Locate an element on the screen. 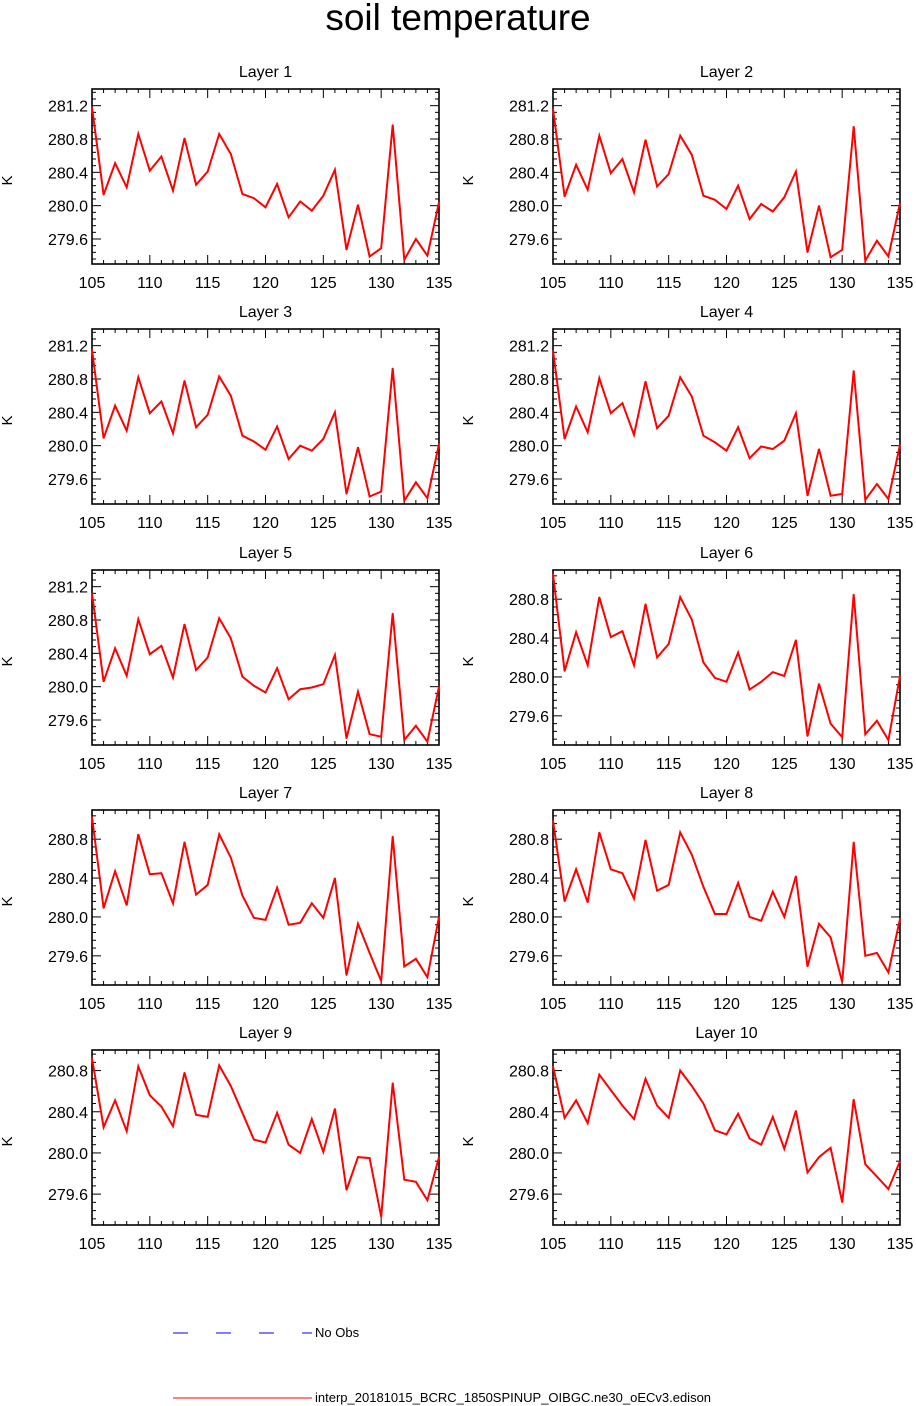 This screenshot has height=1406, width=916. panel-title: Layer 10 is located at coordinates (726, 1033).